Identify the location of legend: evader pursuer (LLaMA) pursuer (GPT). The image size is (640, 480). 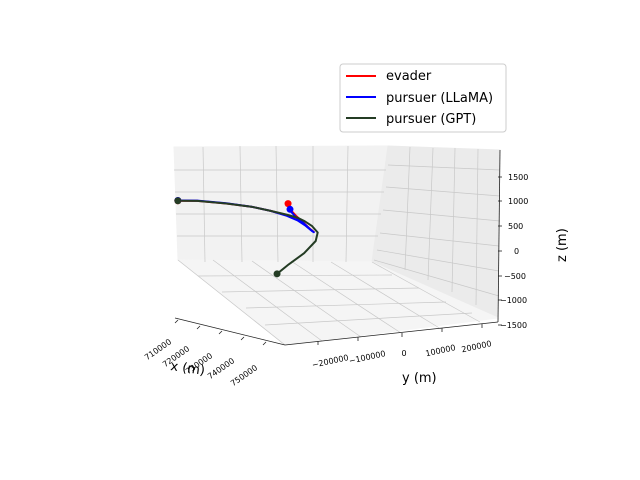
(423, 98).